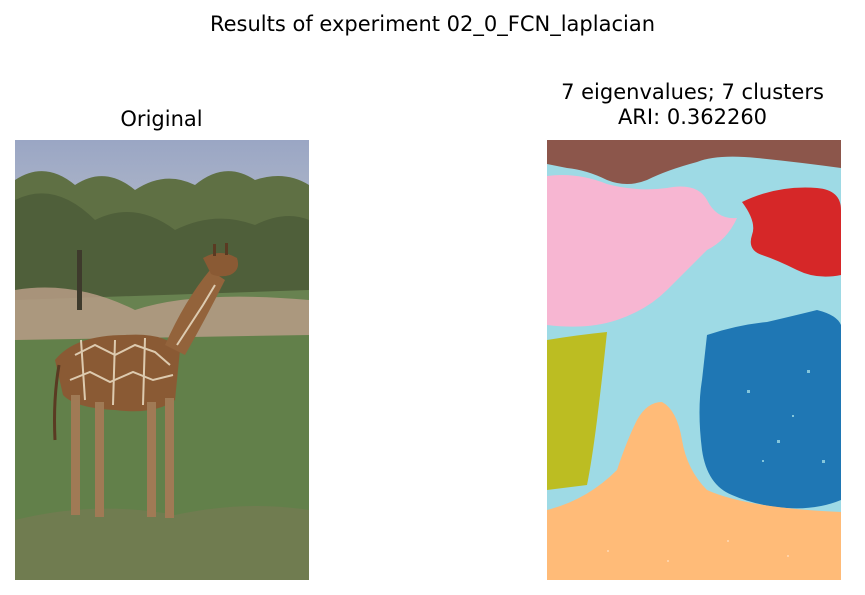  Describe the element at coordinates (161, 119) in the screenshot. I see `original-panel-title: Original` at that location.